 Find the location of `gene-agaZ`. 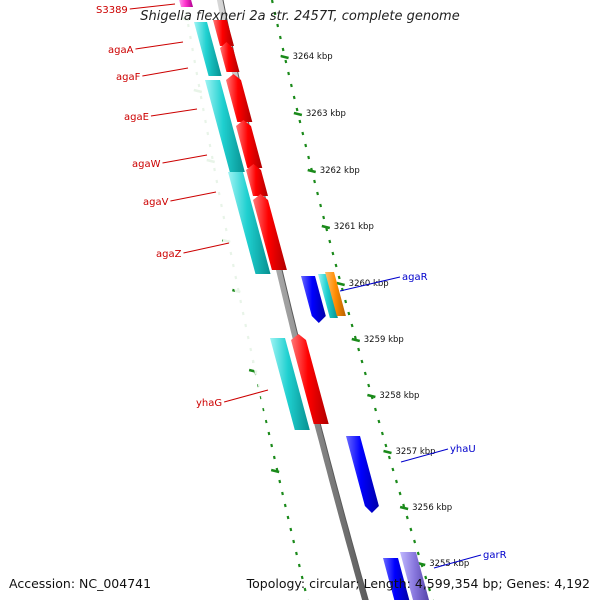

gene-agaZ is located at coordinates (270, 232).